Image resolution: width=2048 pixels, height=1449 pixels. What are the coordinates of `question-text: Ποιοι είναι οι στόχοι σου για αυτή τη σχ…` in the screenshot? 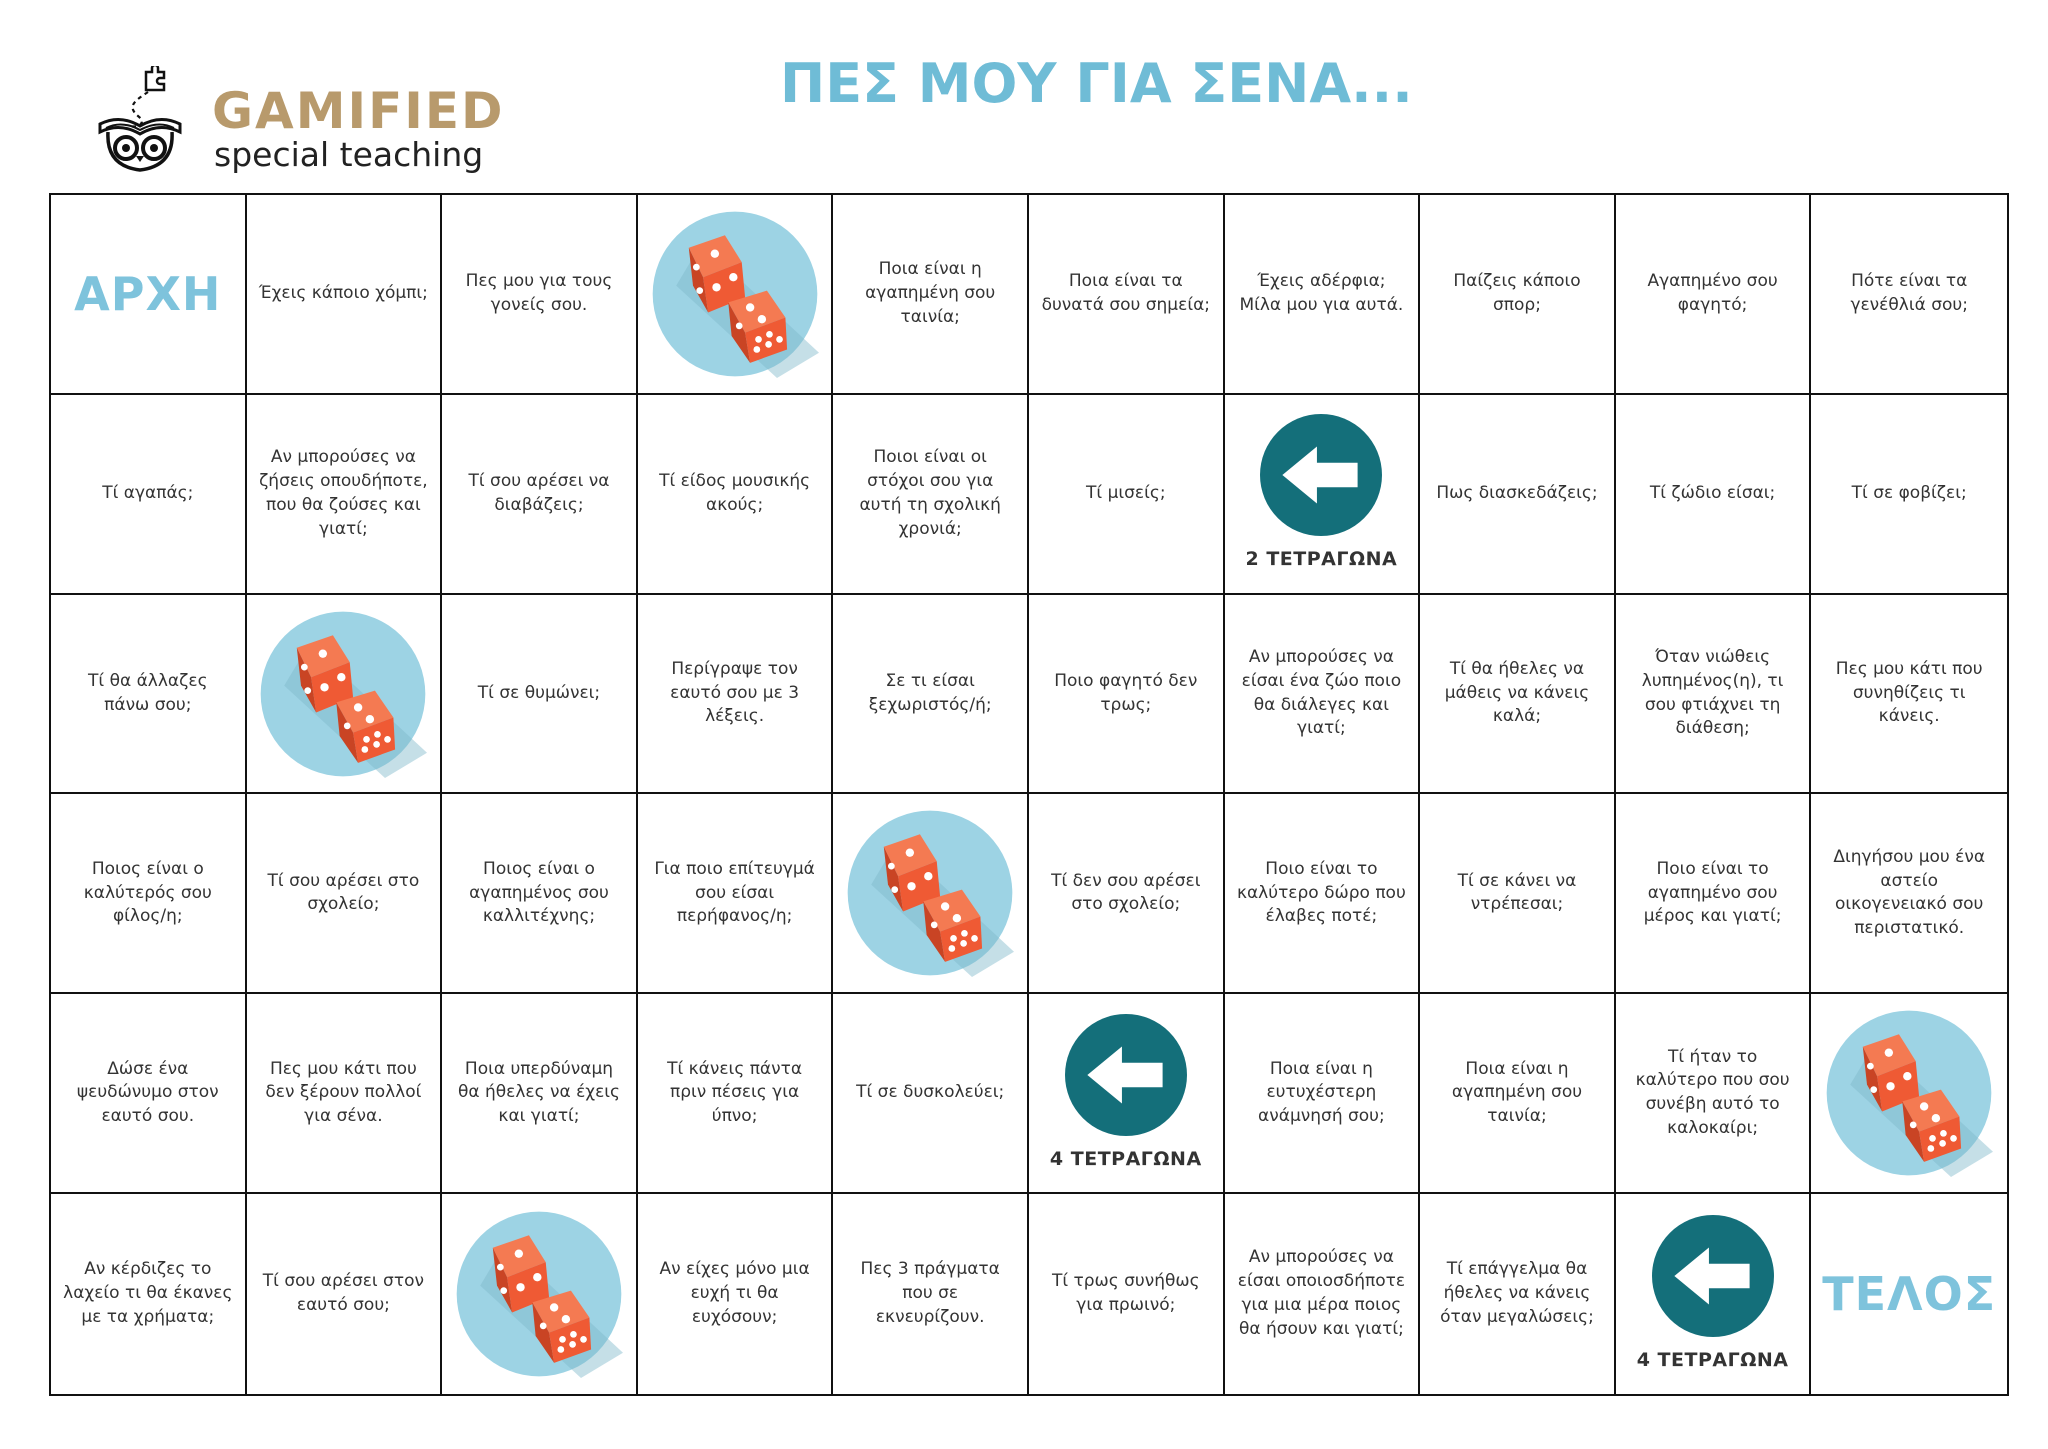 It's located at (930, 493).